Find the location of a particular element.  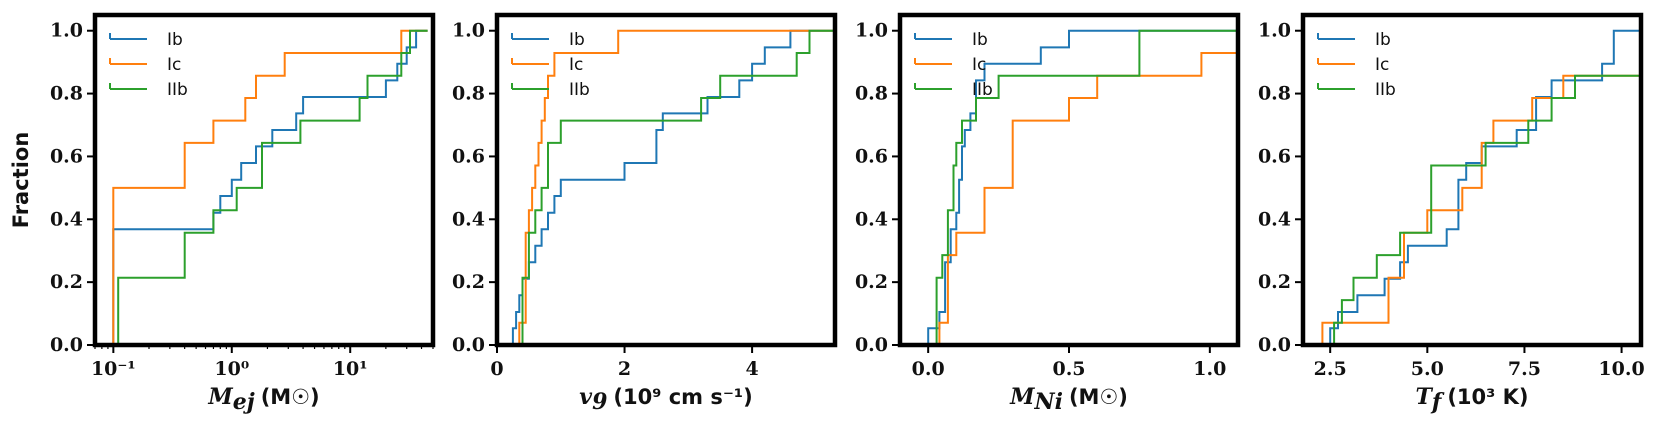

x-axis-label-subscript: ej is located at coordinates (244, 402).